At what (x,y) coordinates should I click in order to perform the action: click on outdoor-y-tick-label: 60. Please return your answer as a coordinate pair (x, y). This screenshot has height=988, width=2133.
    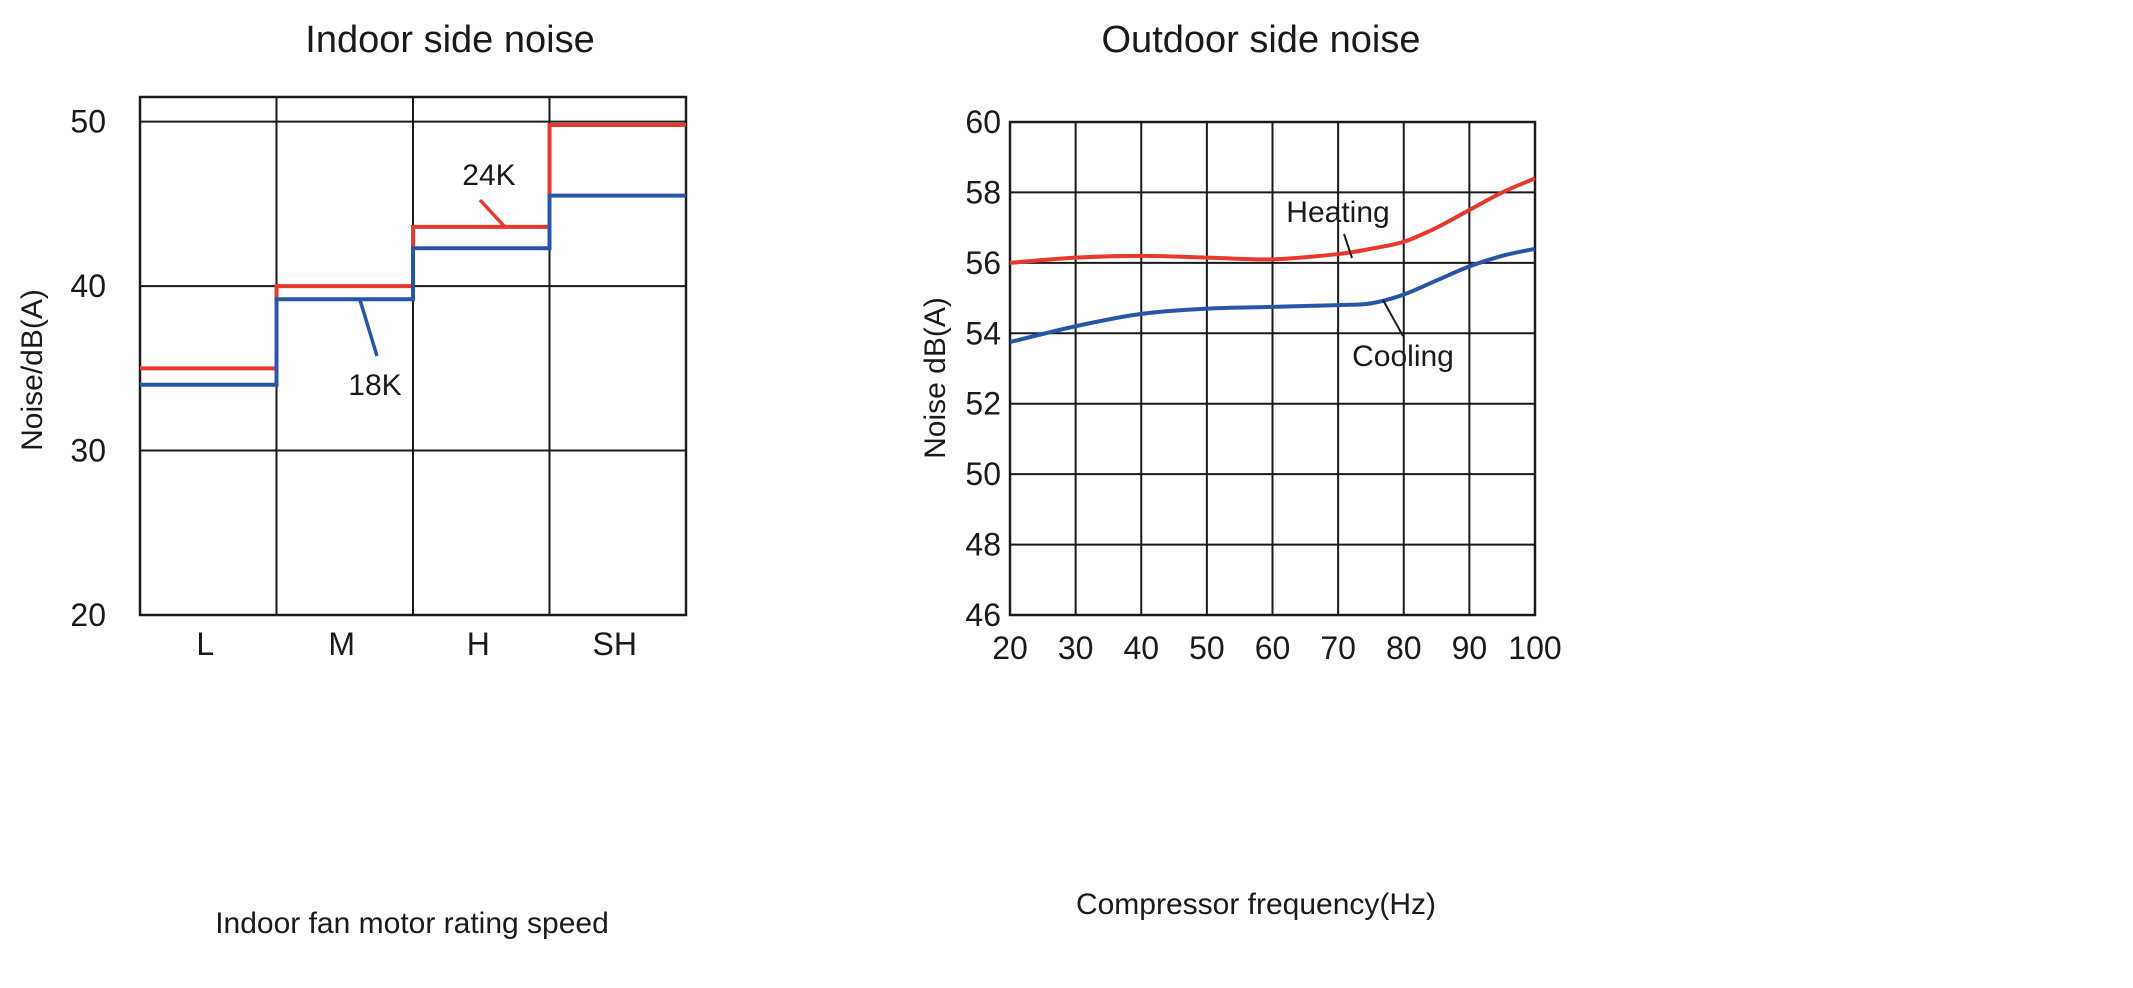
    Looking at the image, I should click on (983, 122).